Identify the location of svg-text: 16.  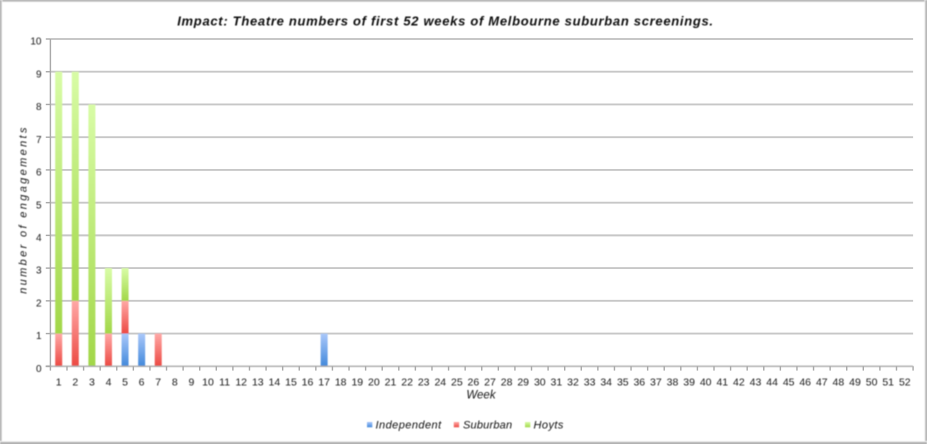
(308, 383).